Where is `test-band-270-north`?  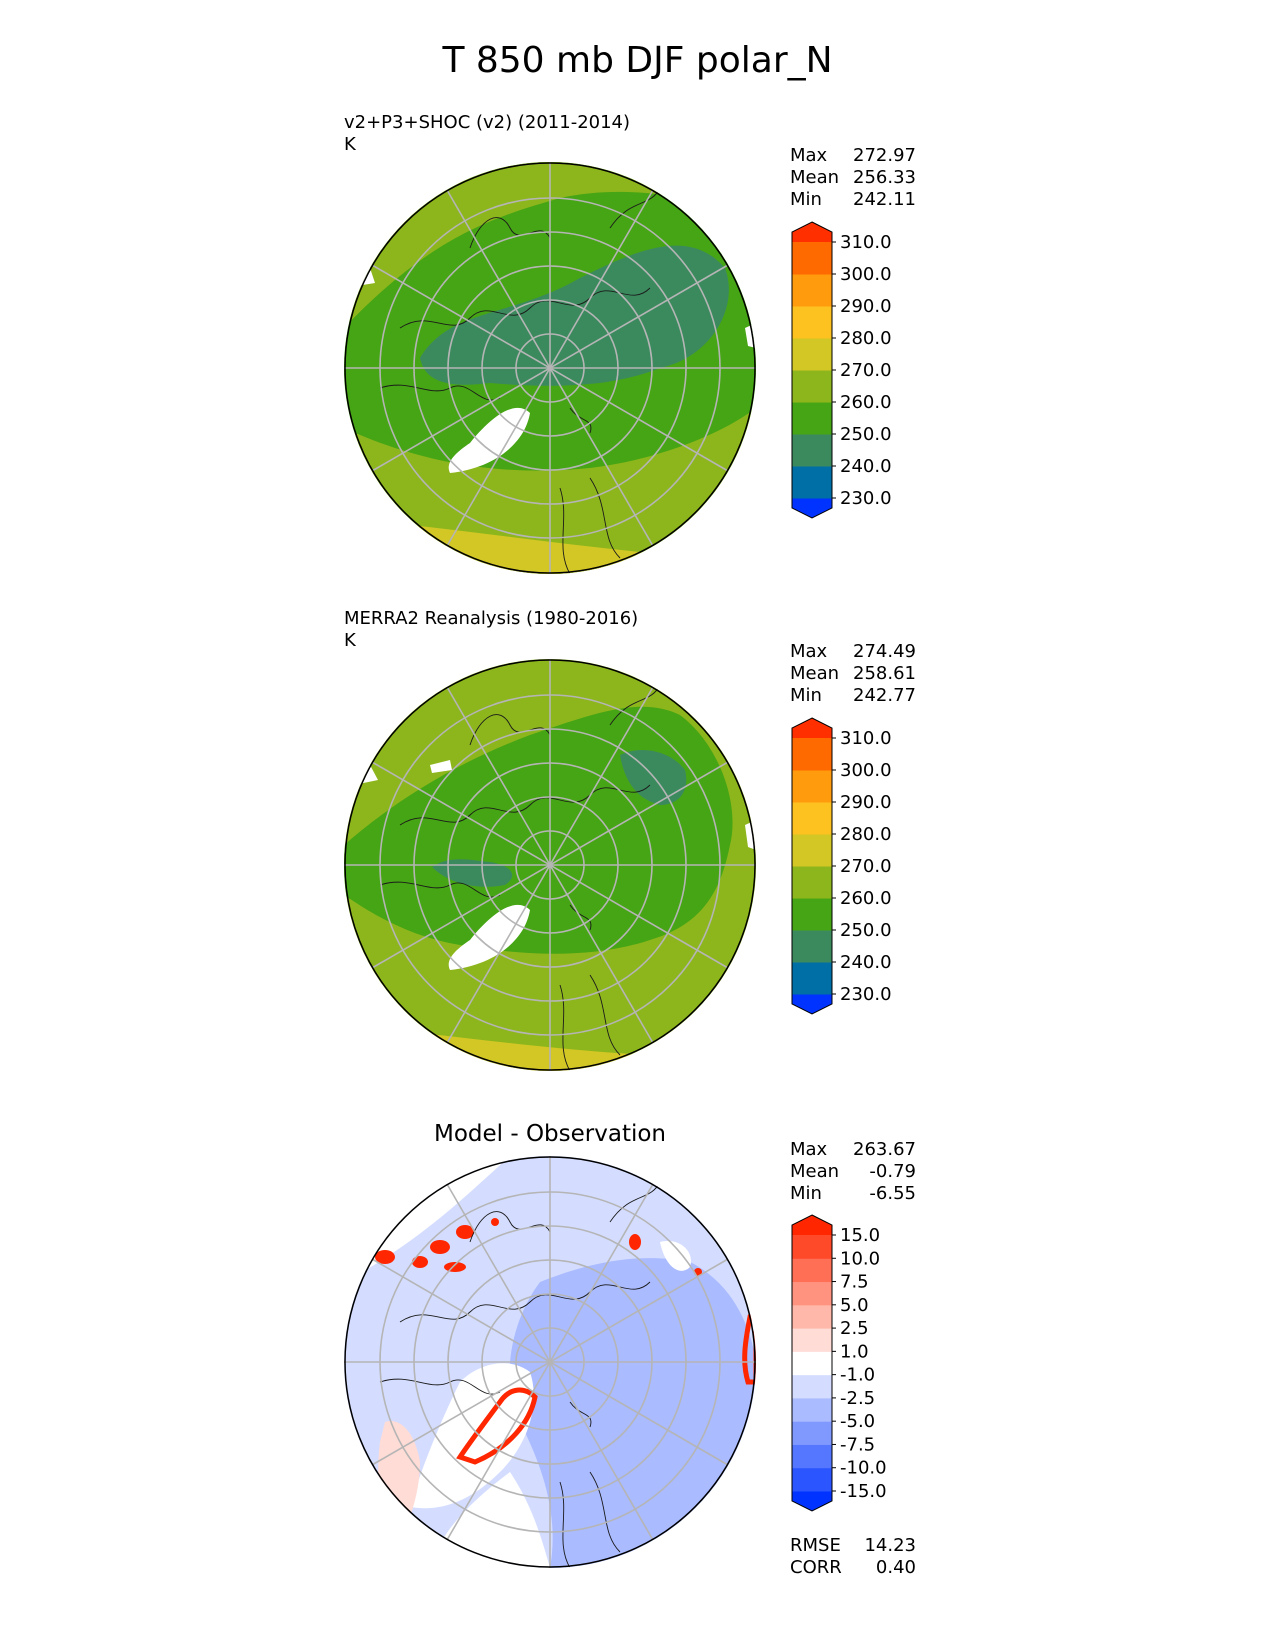
test-band-270-north is located at coordinates (550, 245).